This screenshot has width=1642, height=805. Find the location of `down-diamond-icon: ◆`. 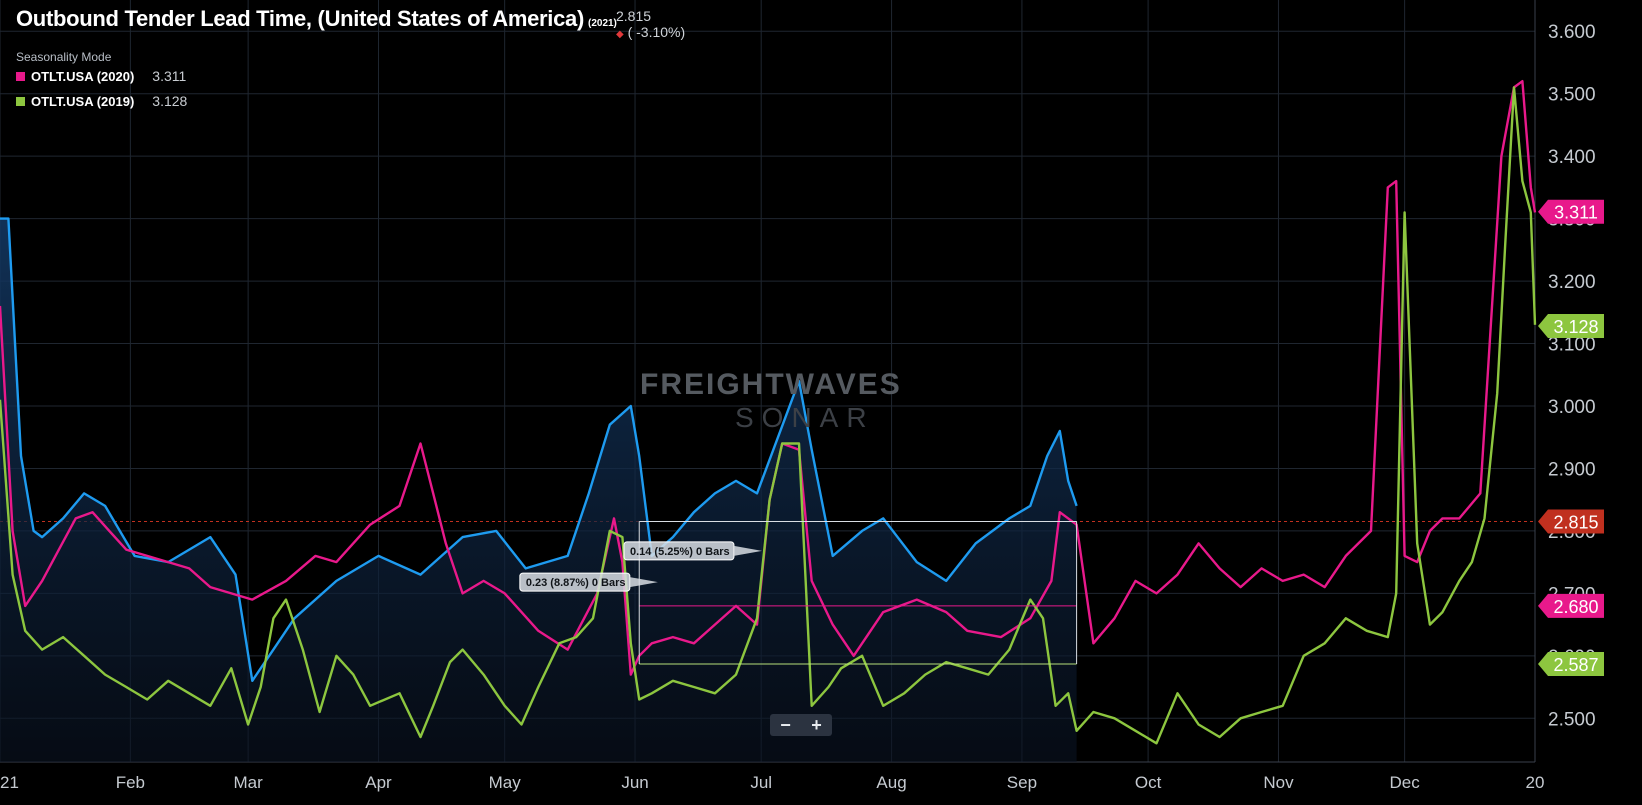

down-diamond-icon: ◆ is located at coordinates (620, 34).